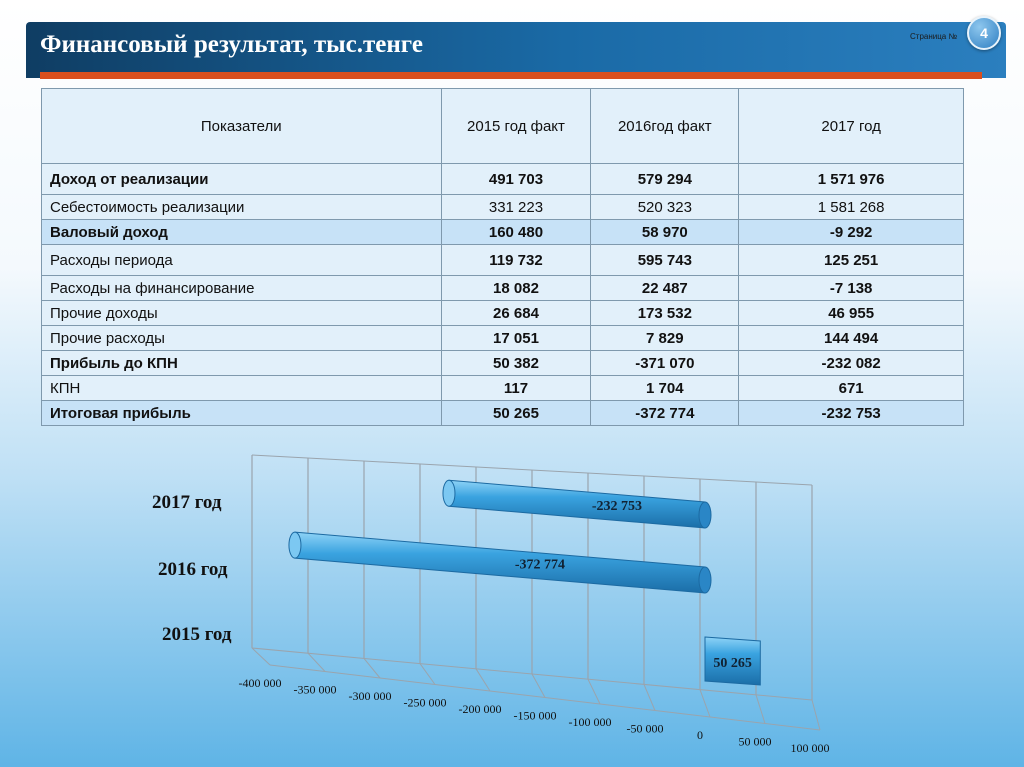 The width and height of the screenshot is (1024, 767). I want to click on cell-value: 22 487, so click(665, 288).